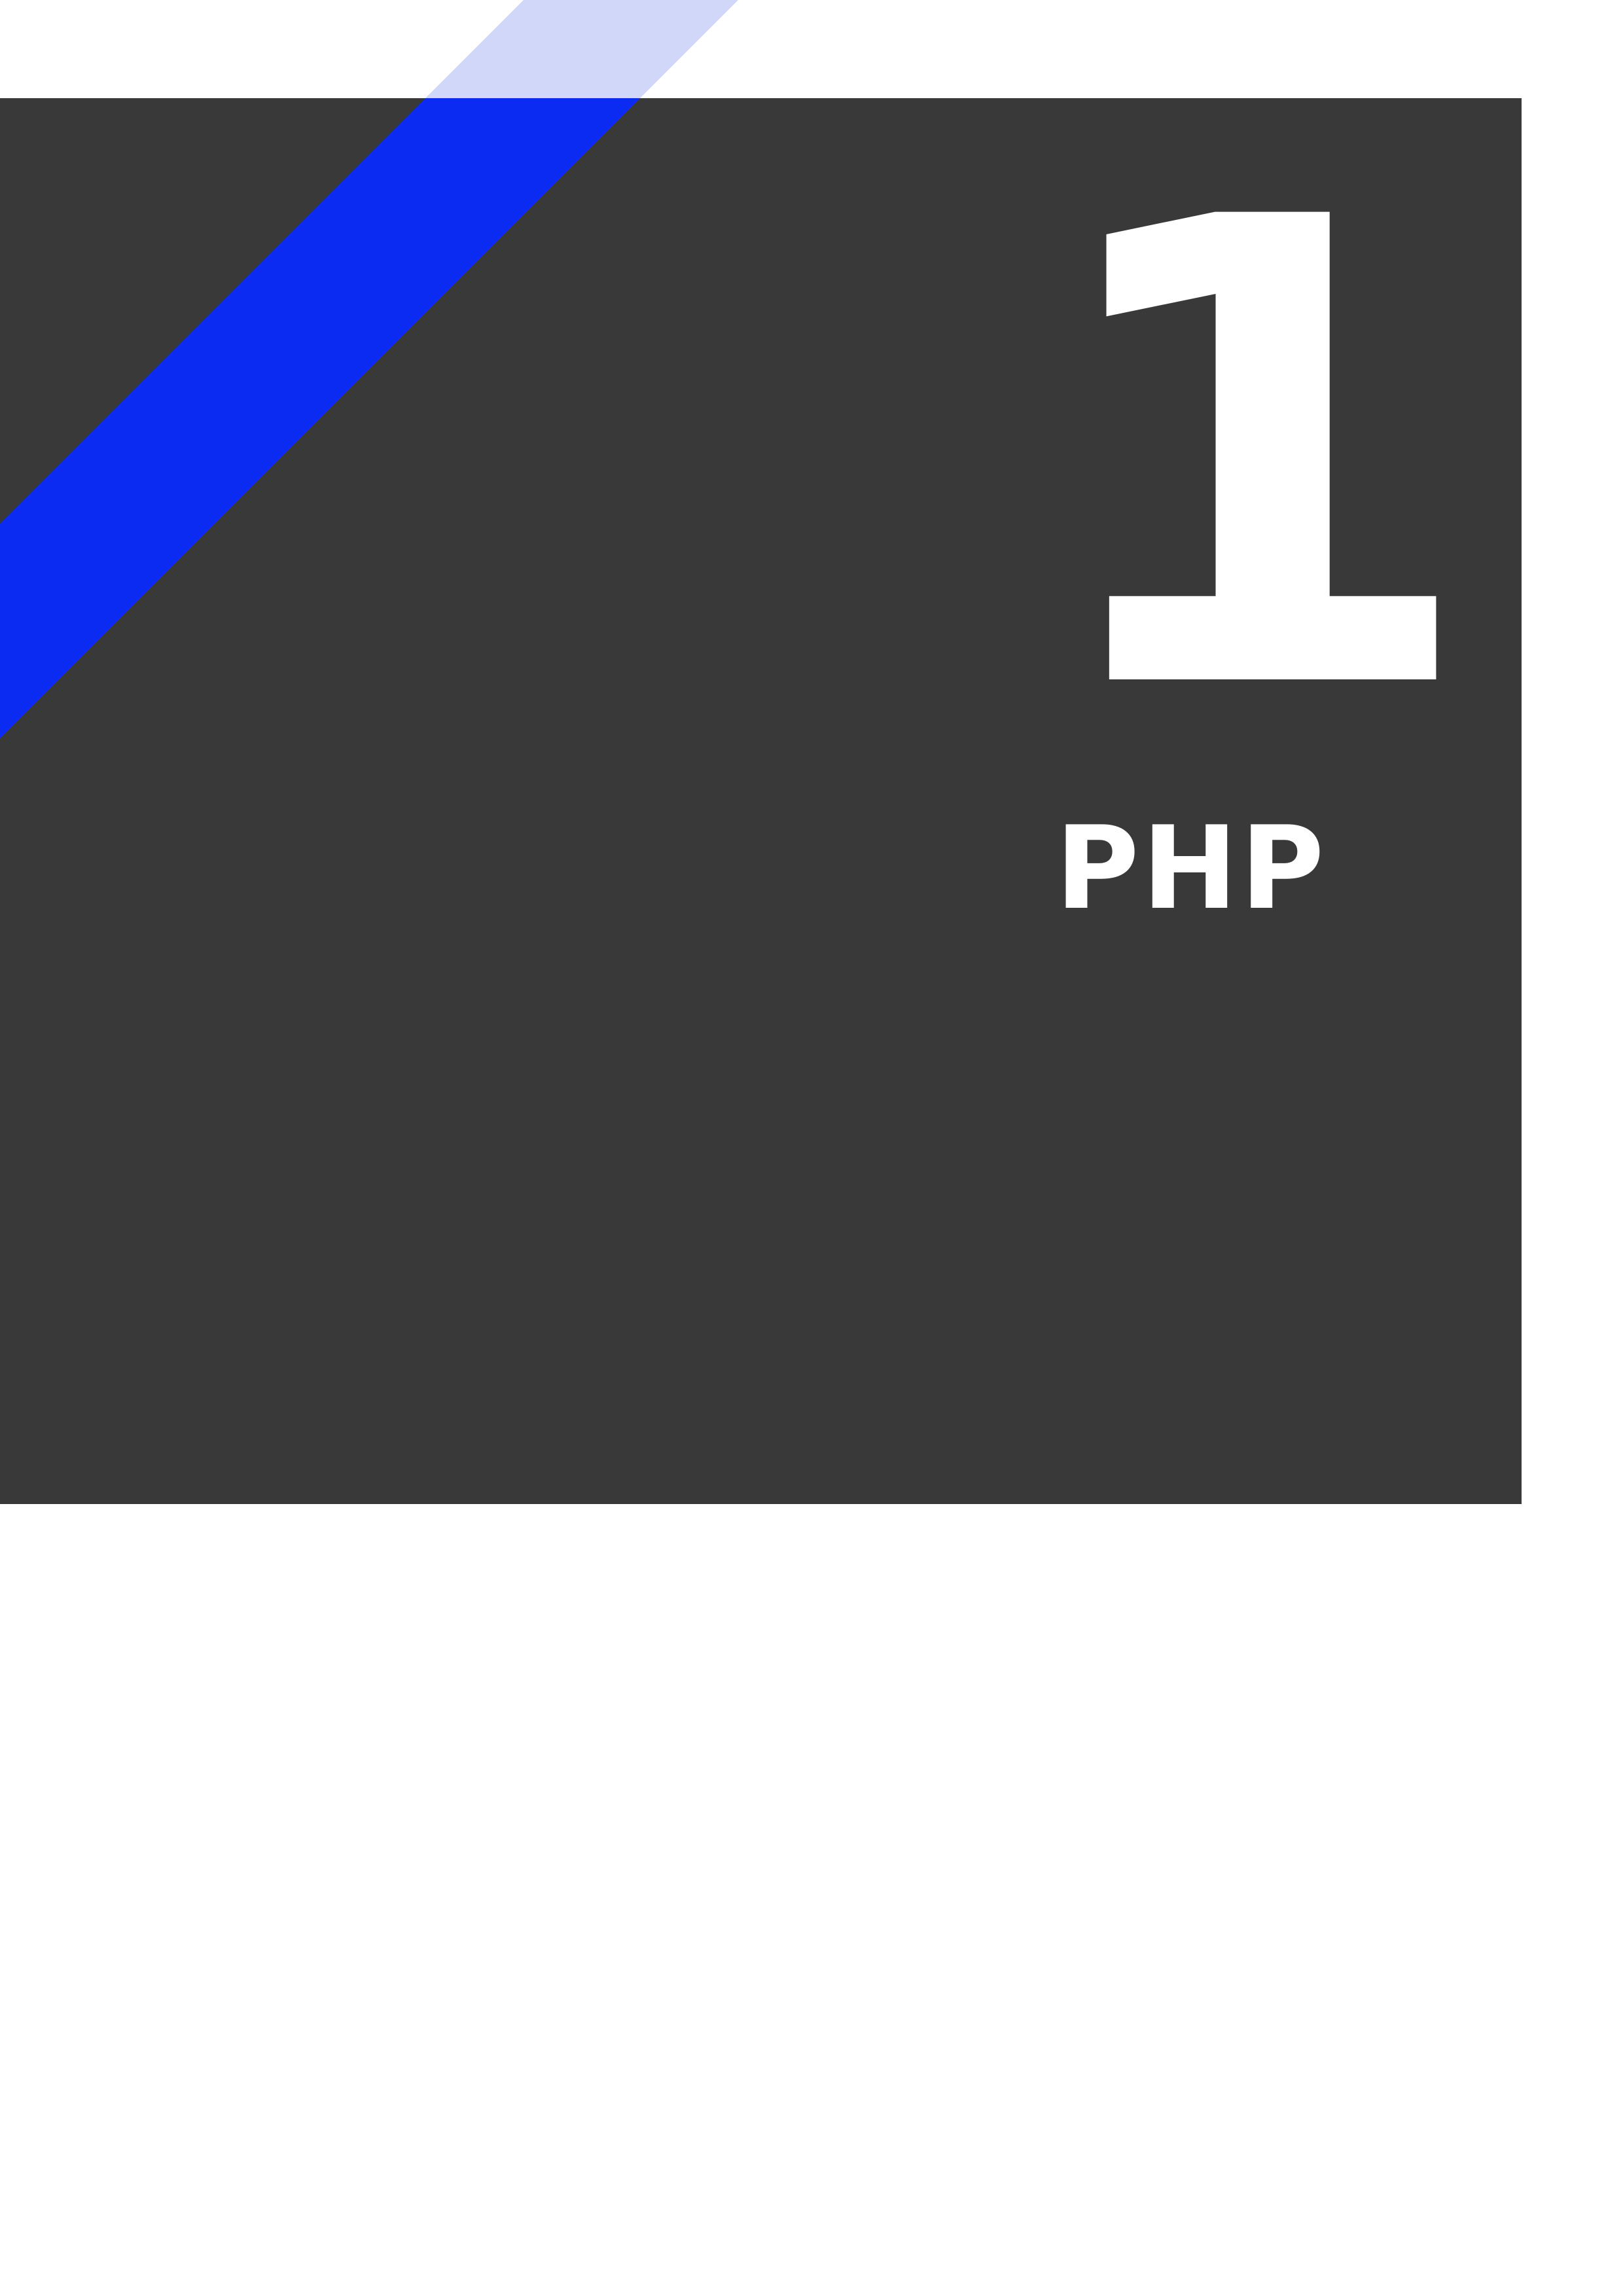 This screenshot has width=1623, height=2296. Describe the element at coordinates (1257, 457) in the screenshot. I see `chapter-number: 1` at that location.